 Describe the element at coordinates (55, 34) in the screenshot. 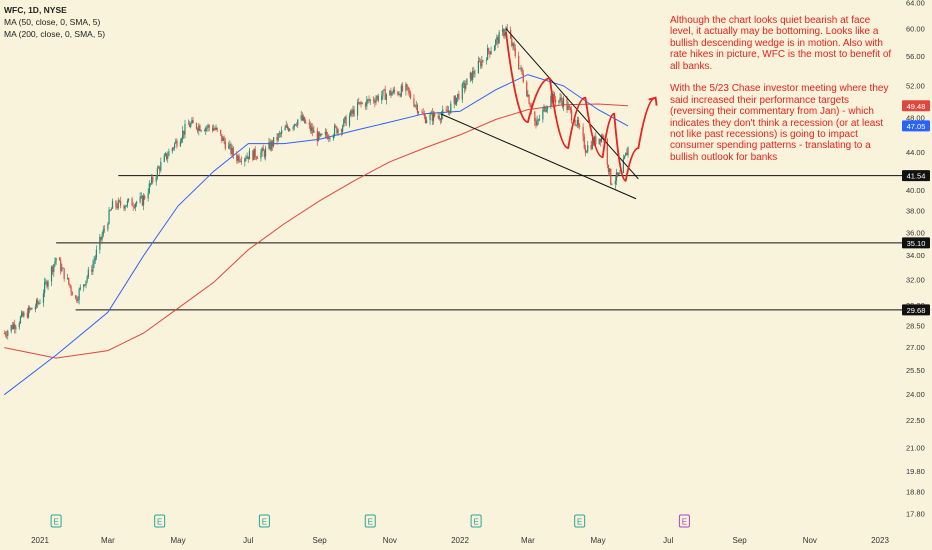

I see `legend-ma200: MA (200, close, 0, SMA, 5)` at that location.